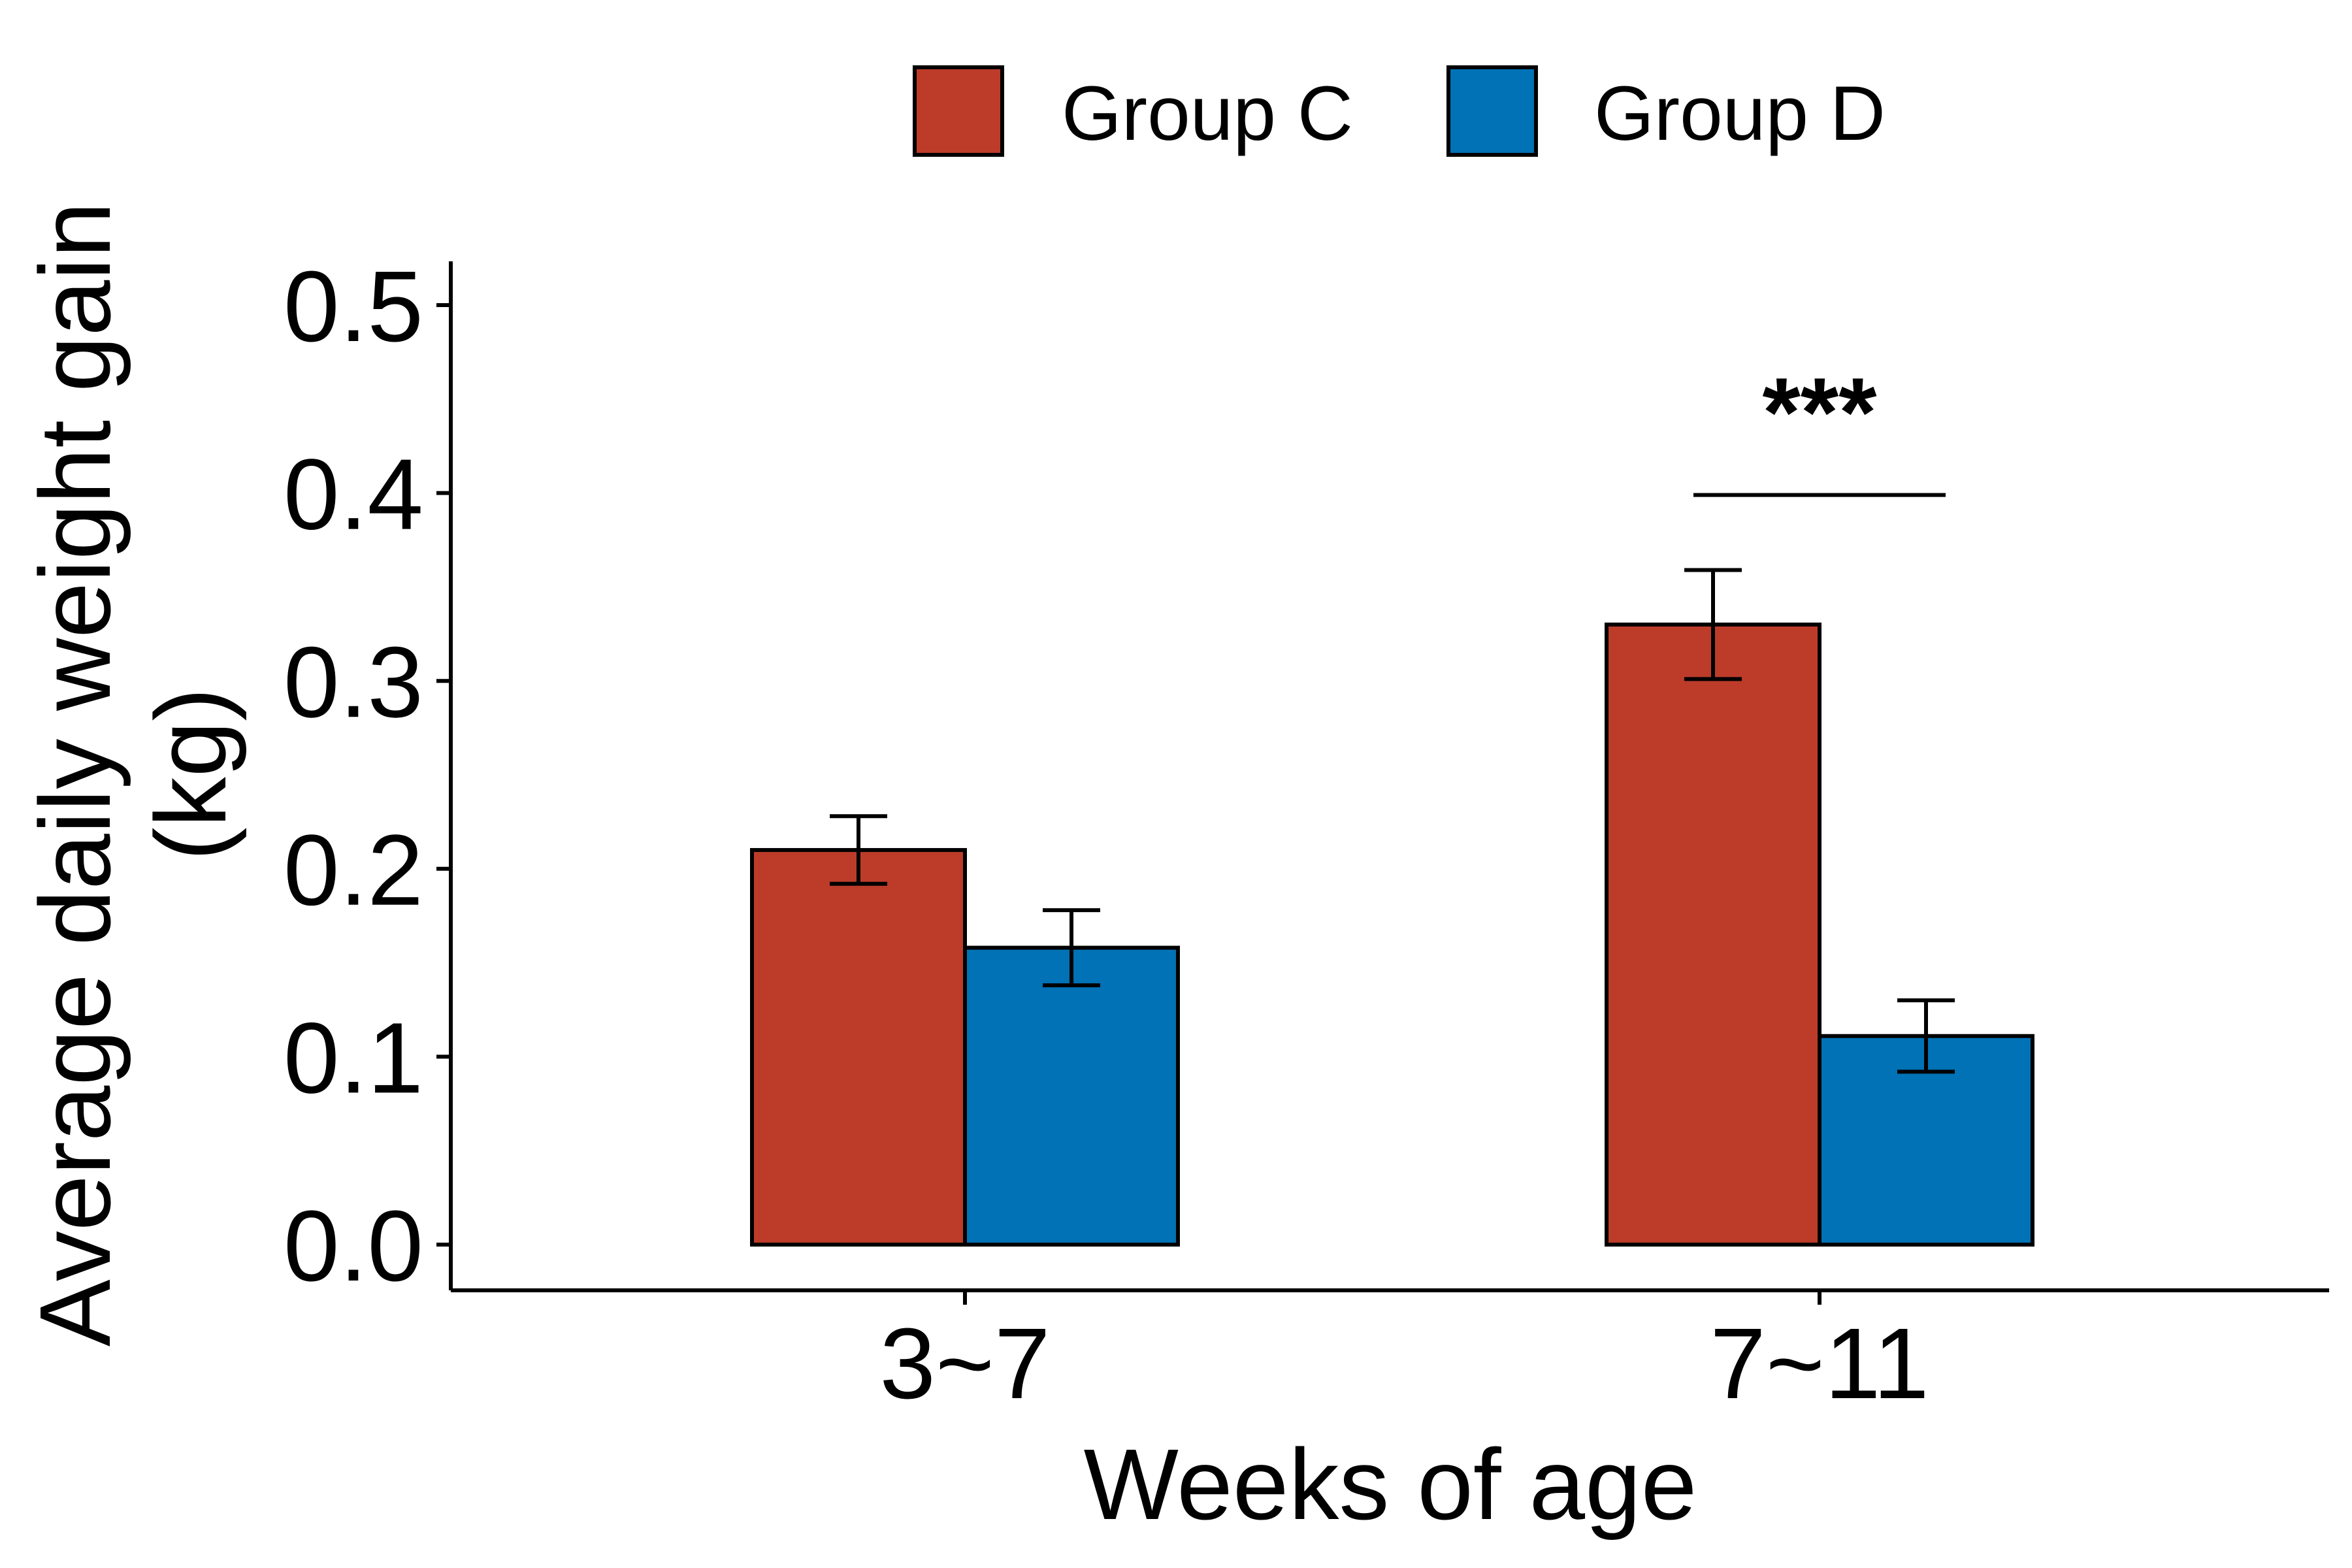 The height and width of the screenshot is (1568, 2352). I want to click on y-axis-title: Average daily weight gain (kg), so click(133, 774).